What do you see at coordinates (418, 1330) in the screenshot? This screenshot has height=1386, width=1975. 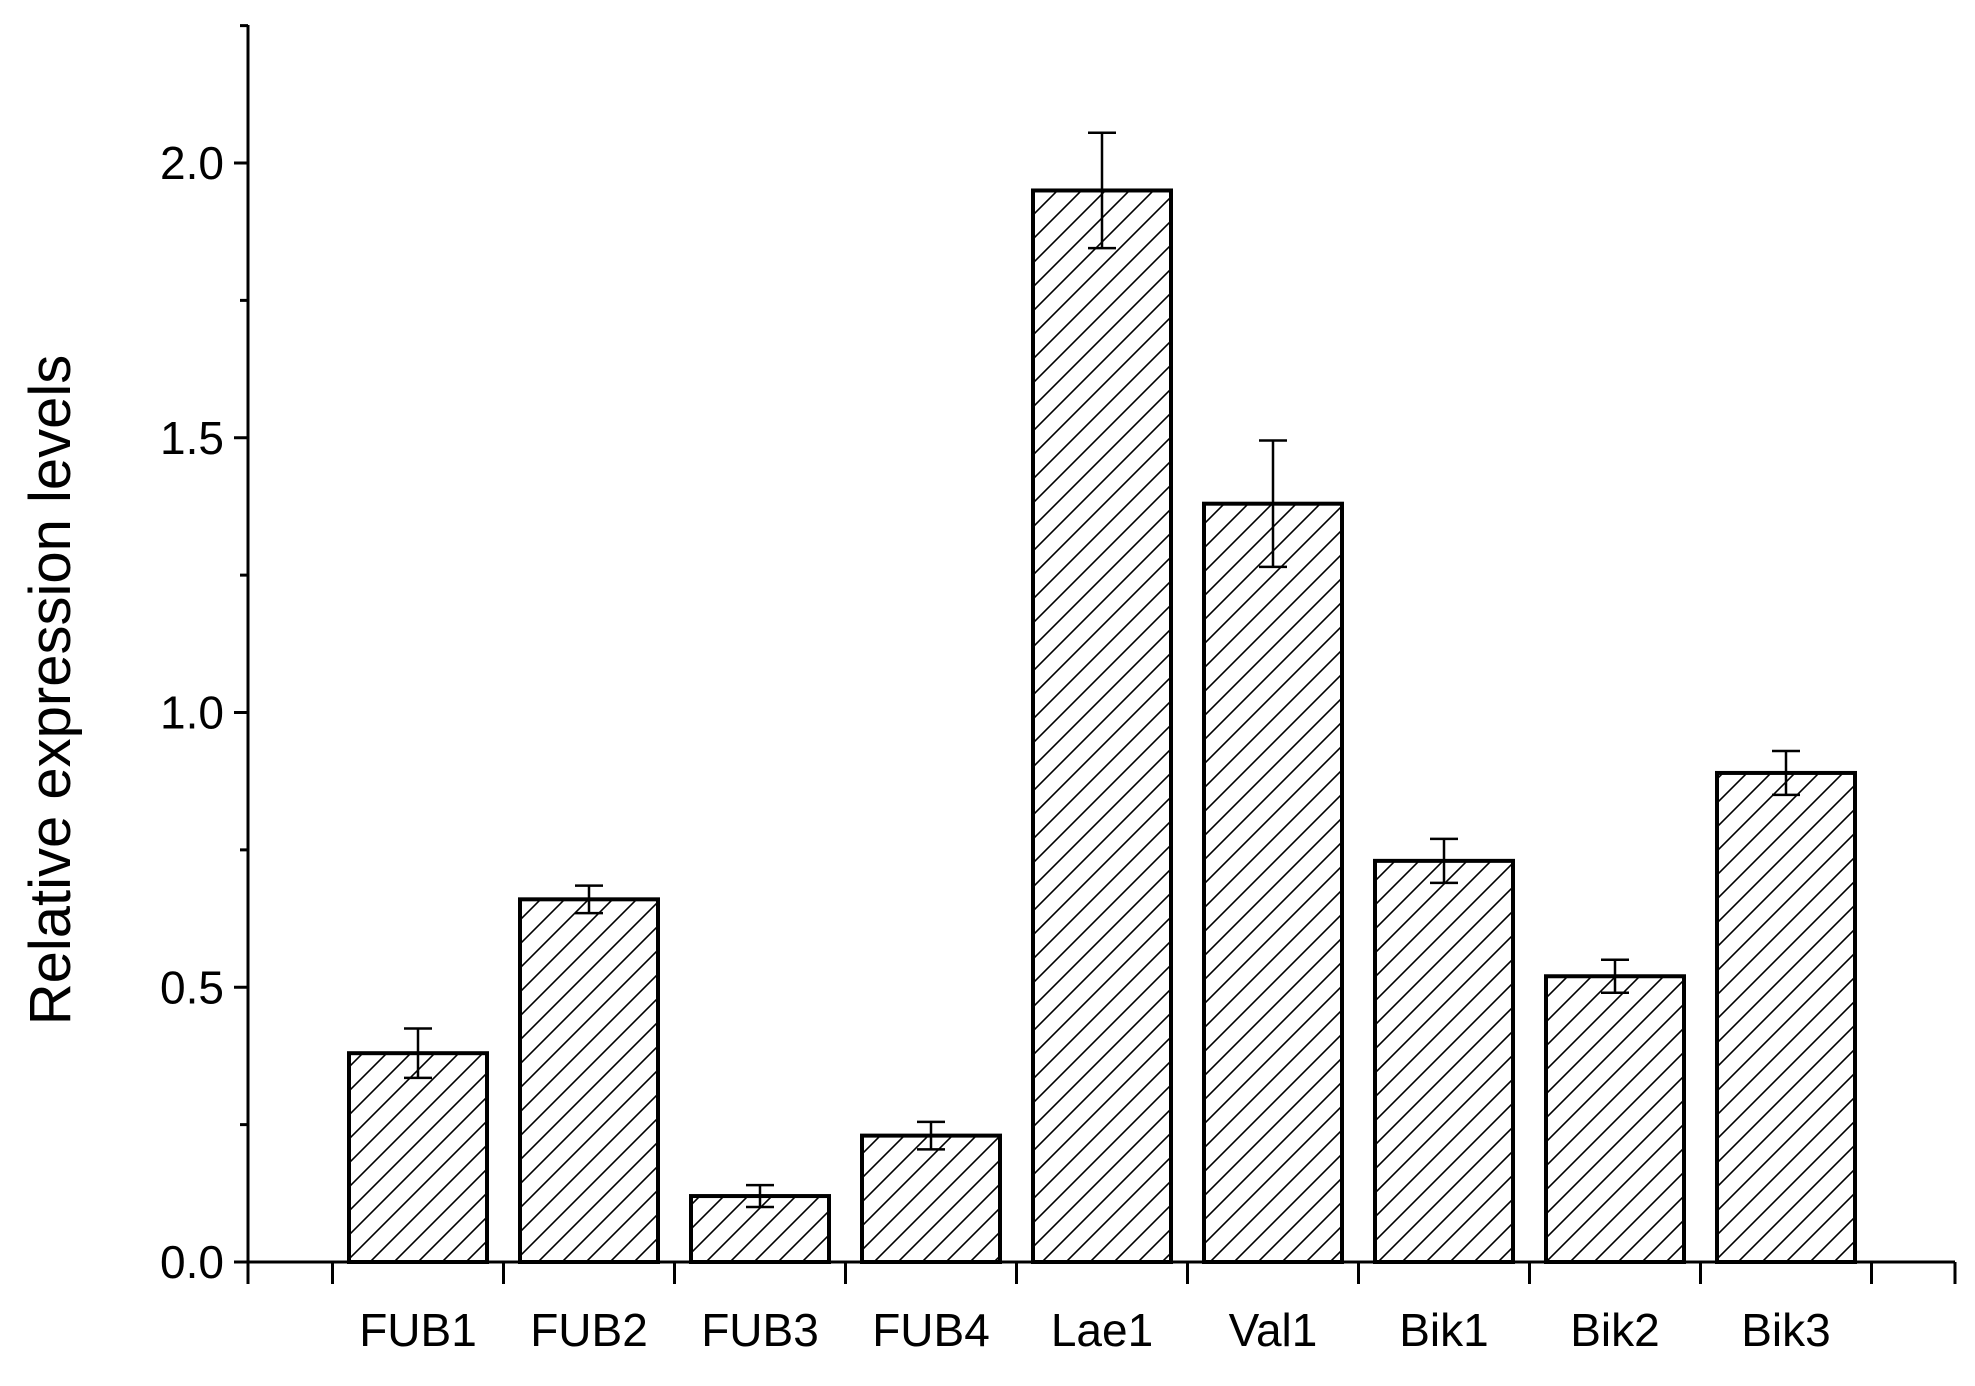 I see `x-tick-label: FUB1` at bounding box center [418, 1330].